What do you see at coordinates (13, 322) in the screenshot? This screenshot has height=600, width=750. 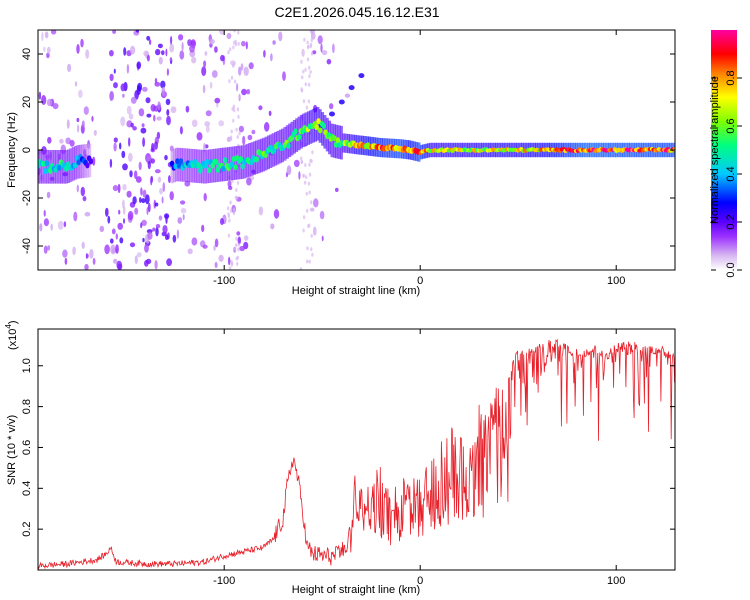 I see `snr-scale-suffix: )` at bounding box center [13, 322].